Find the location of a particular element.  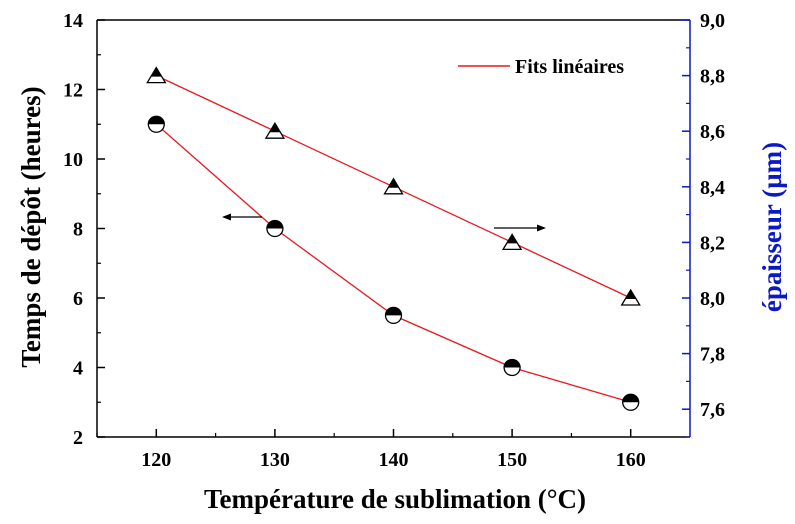

x-tick-label: 150 is located at coordinates (512, 460).